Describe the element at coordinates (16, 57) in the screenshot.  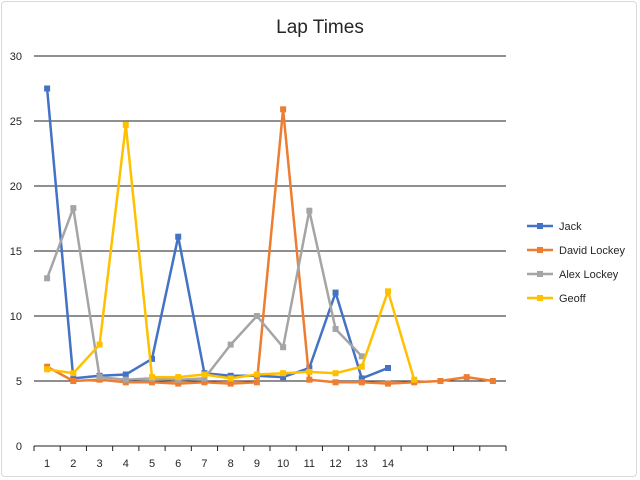
I see `y-tick-label: 30` at that location.